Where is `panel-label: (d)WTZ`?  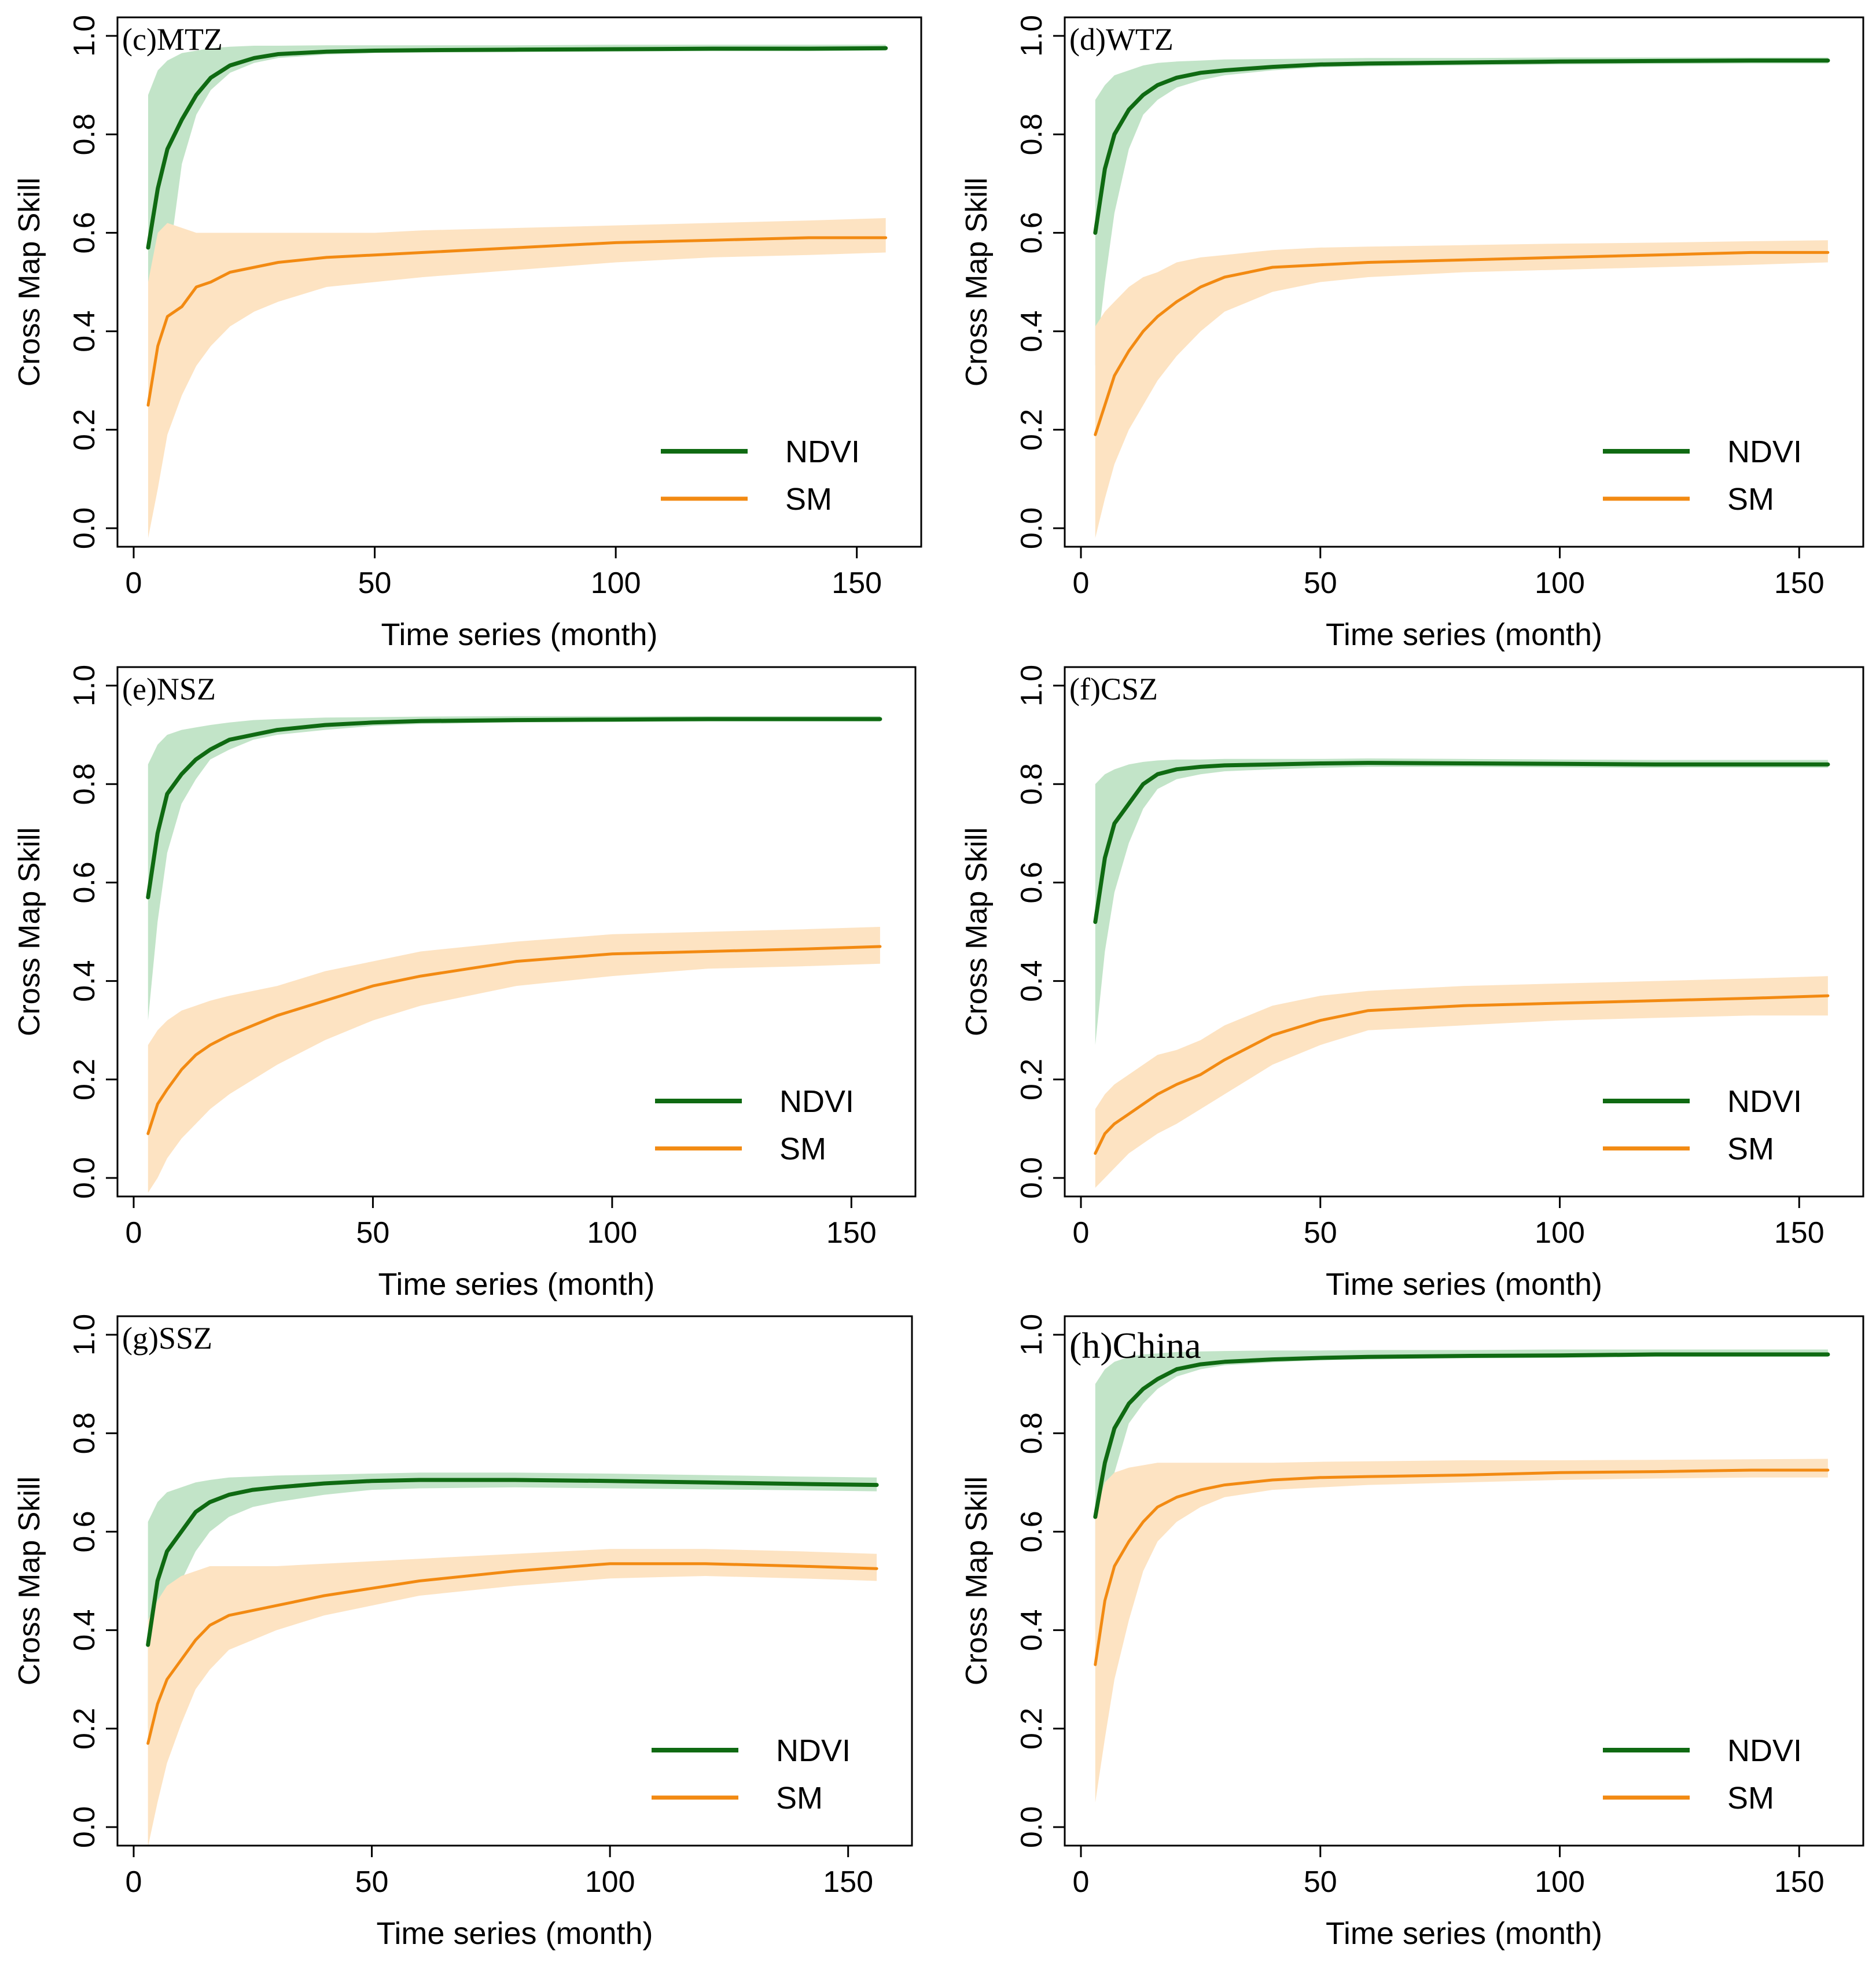 panel-label: (d)WTZ is located at coordinates (1121, 39).